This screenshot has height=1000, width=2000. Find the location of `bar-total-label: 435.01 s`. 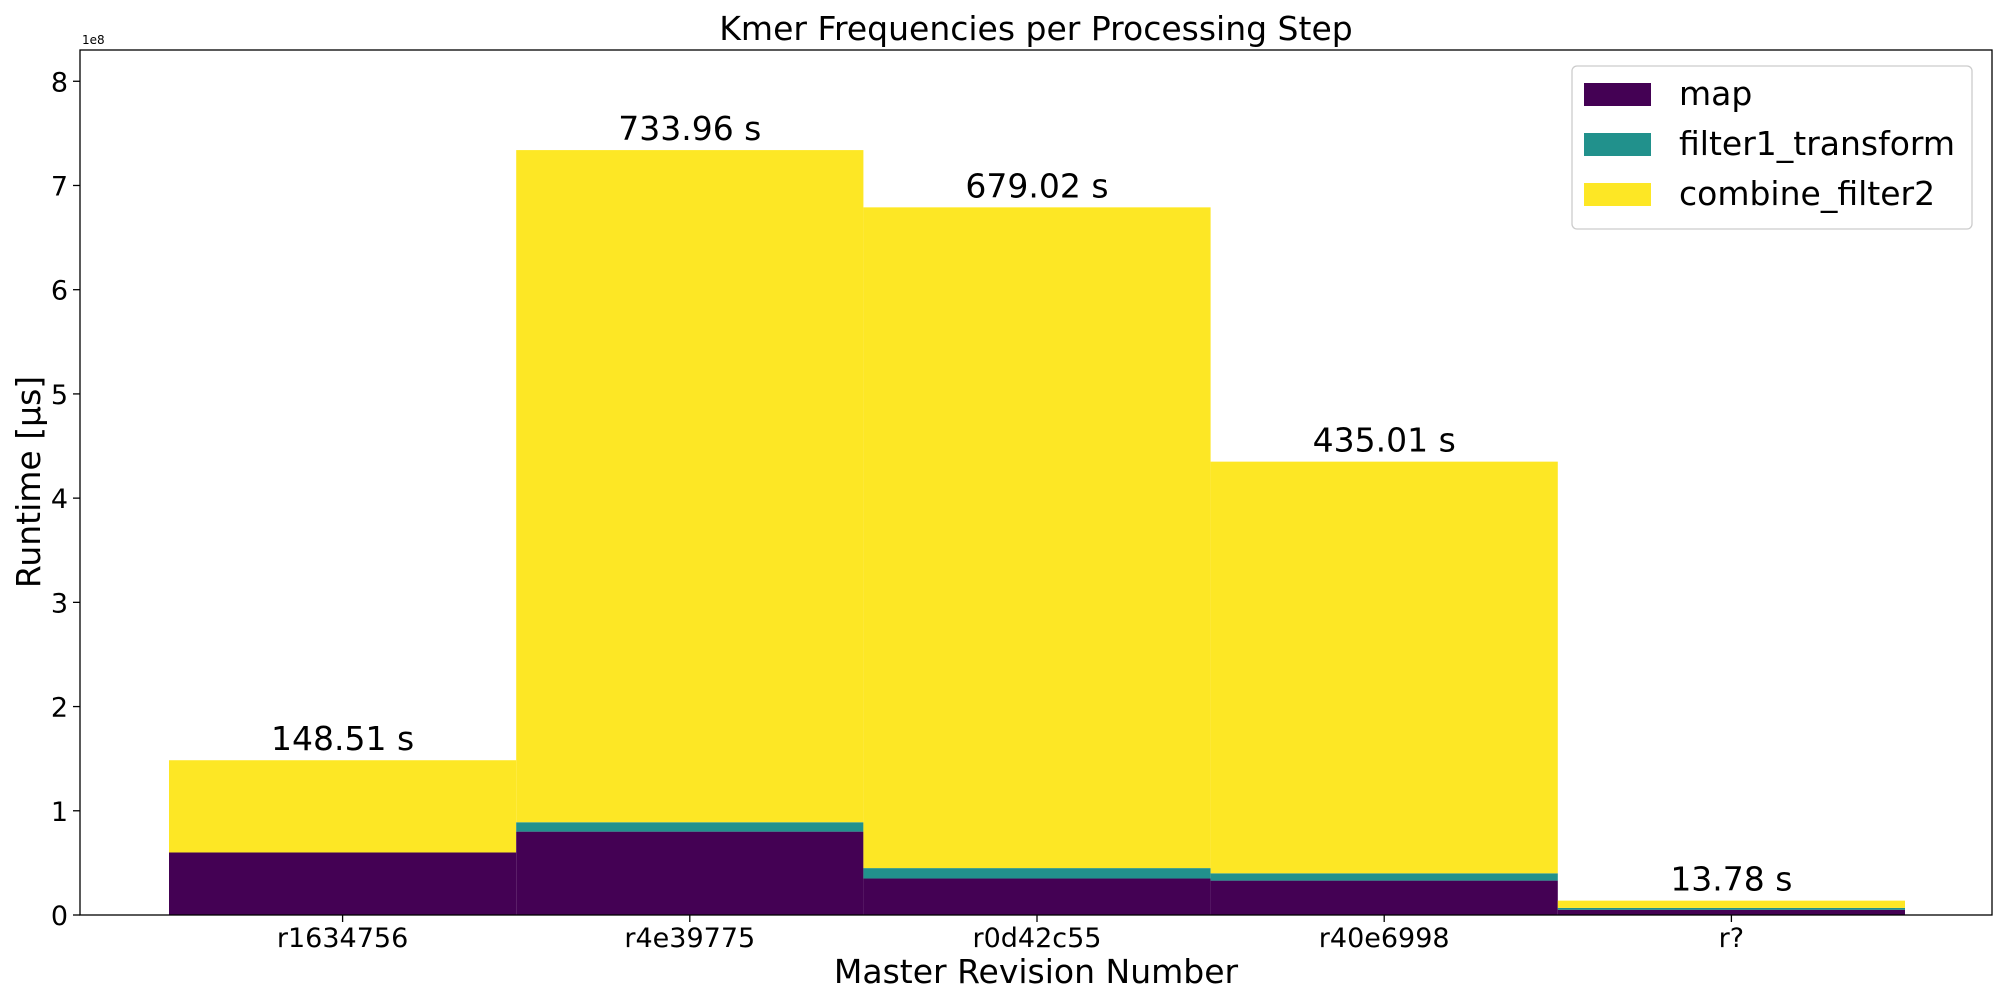

bar-total-label: 435.01 s is located at coordinates (1384, 440).